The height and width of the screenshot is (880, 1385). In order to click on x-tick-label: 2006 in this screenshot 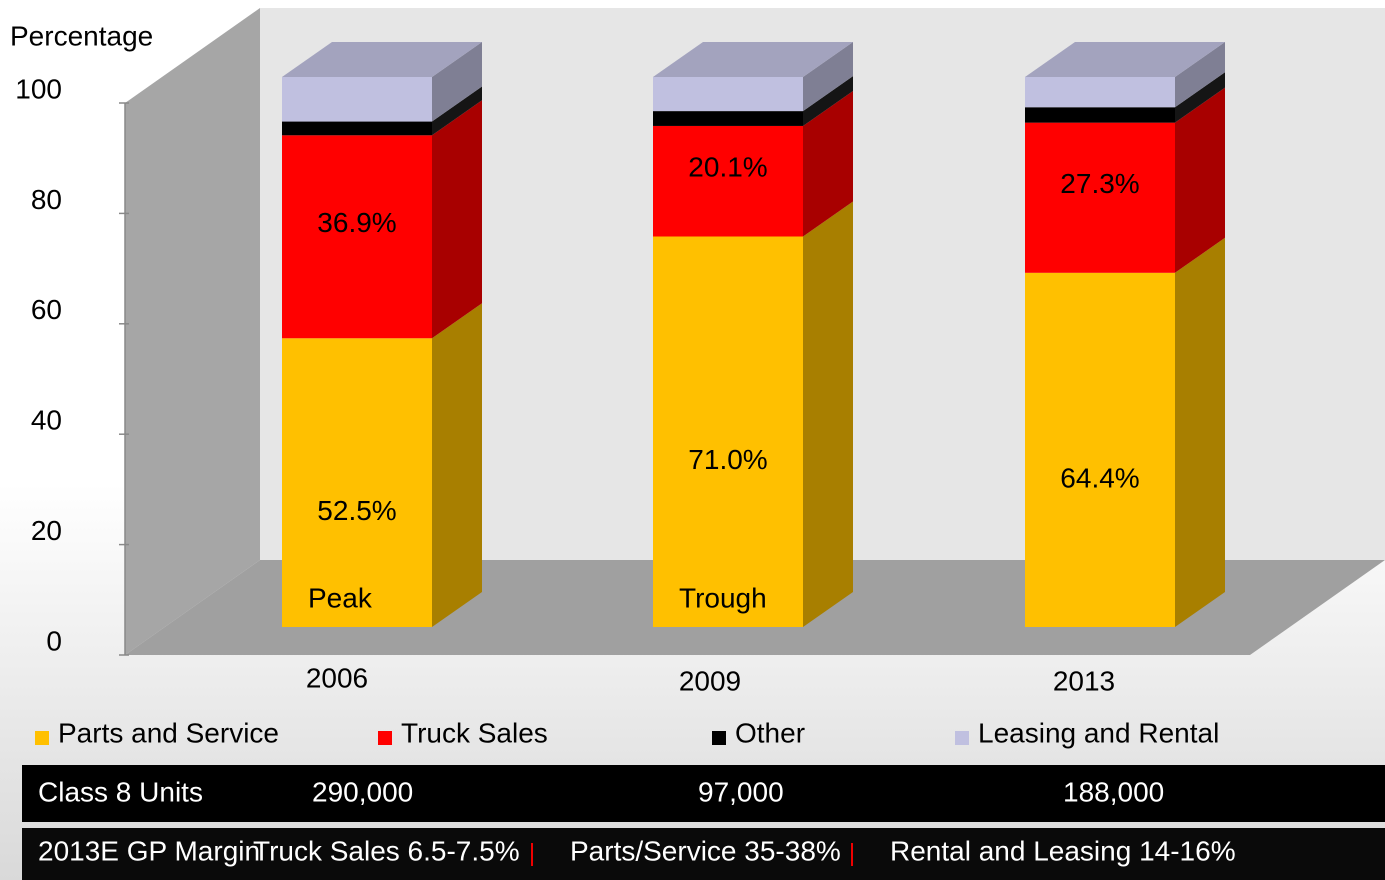, I will do `click(337, 677)`.